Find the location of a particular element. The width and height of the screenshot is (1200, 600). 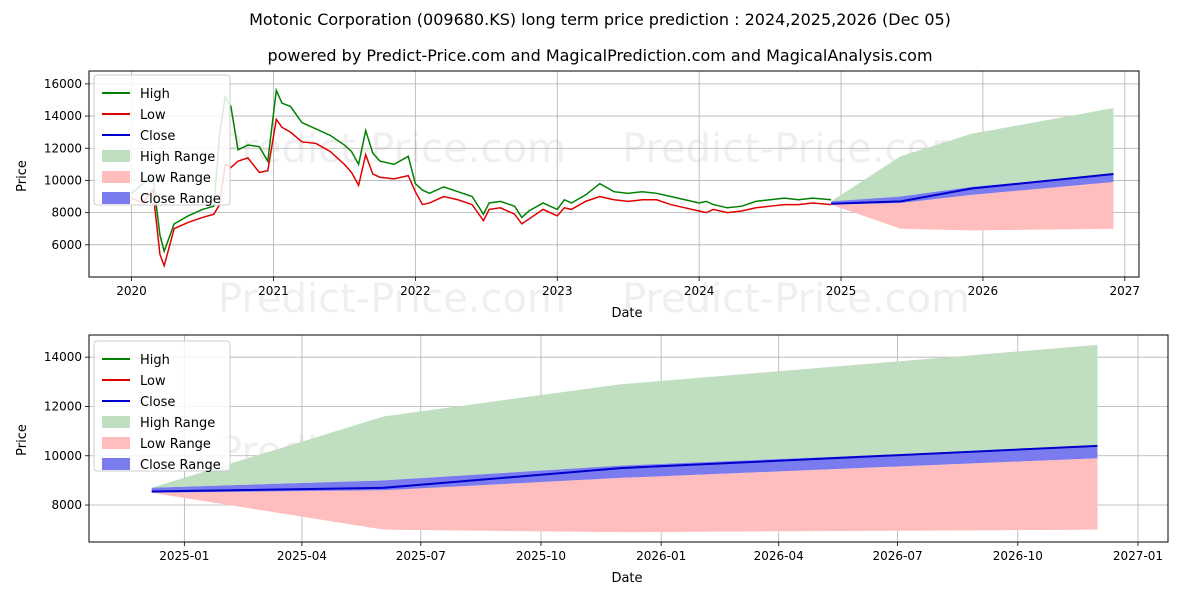

watermark-top-left: Predict-Price.com is located at coordinates (392, 149).